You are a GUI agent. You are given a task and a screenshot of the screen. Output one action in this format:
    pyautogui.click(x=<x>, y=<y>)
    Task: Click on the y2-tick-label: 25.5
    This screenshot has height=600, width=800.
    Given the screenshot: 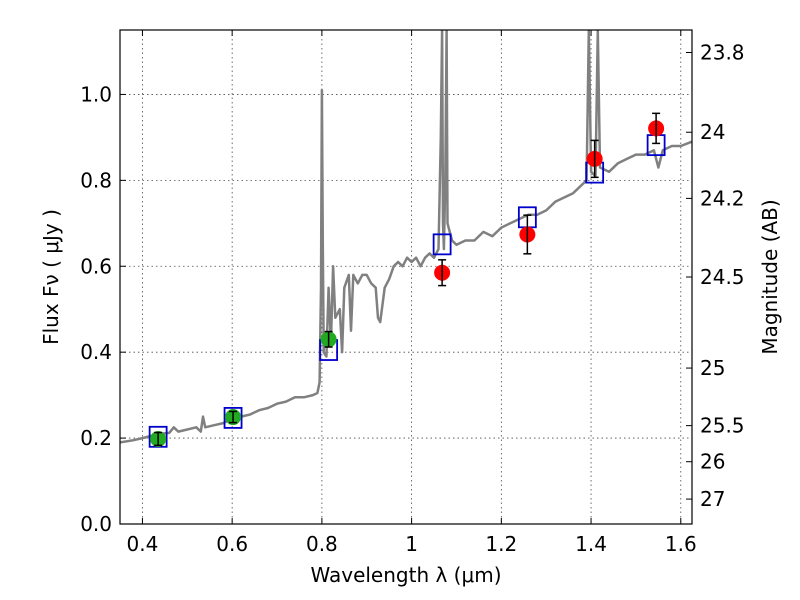 What is the action you would take?
    pyautogui.click(x=722, y=426)
    